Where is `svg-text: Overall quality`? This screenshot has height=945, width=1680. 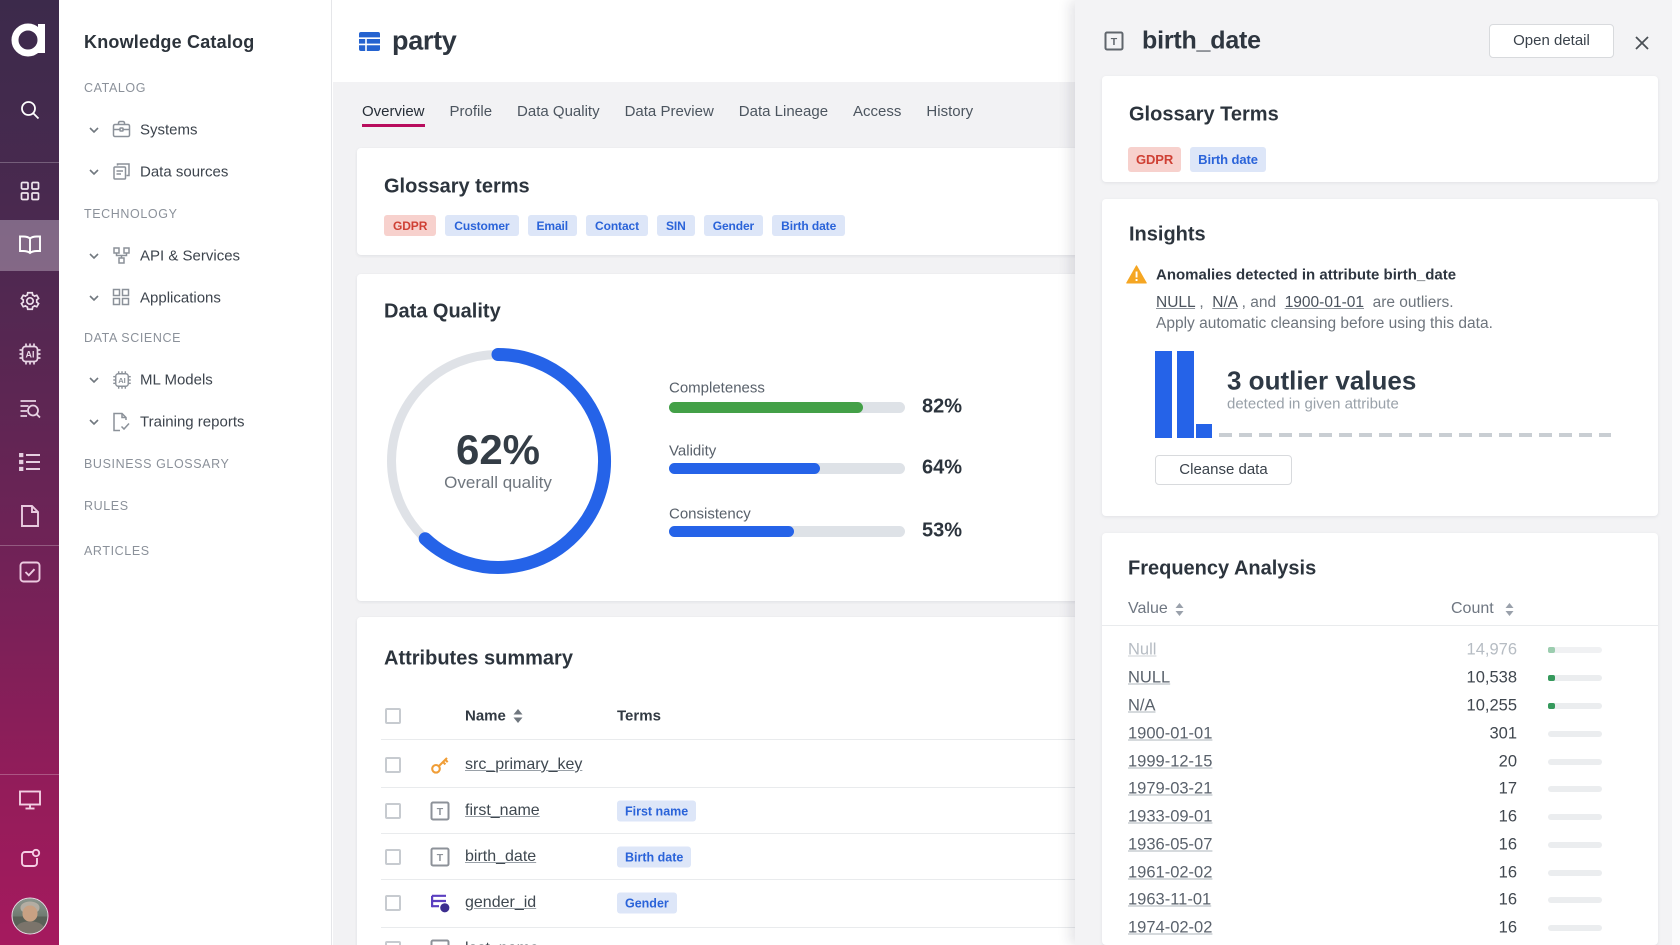 svg-text: Overall quality is located at coordinates (498, 482).